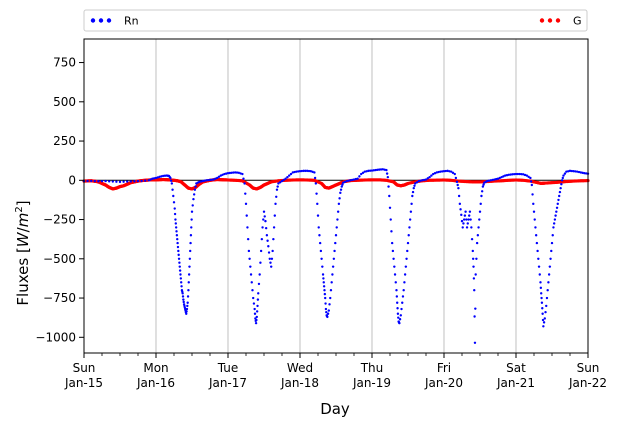 This screenshot has width=620, height=429. I want to click on y-axis-label-unit-w: W, so click(23, 239).